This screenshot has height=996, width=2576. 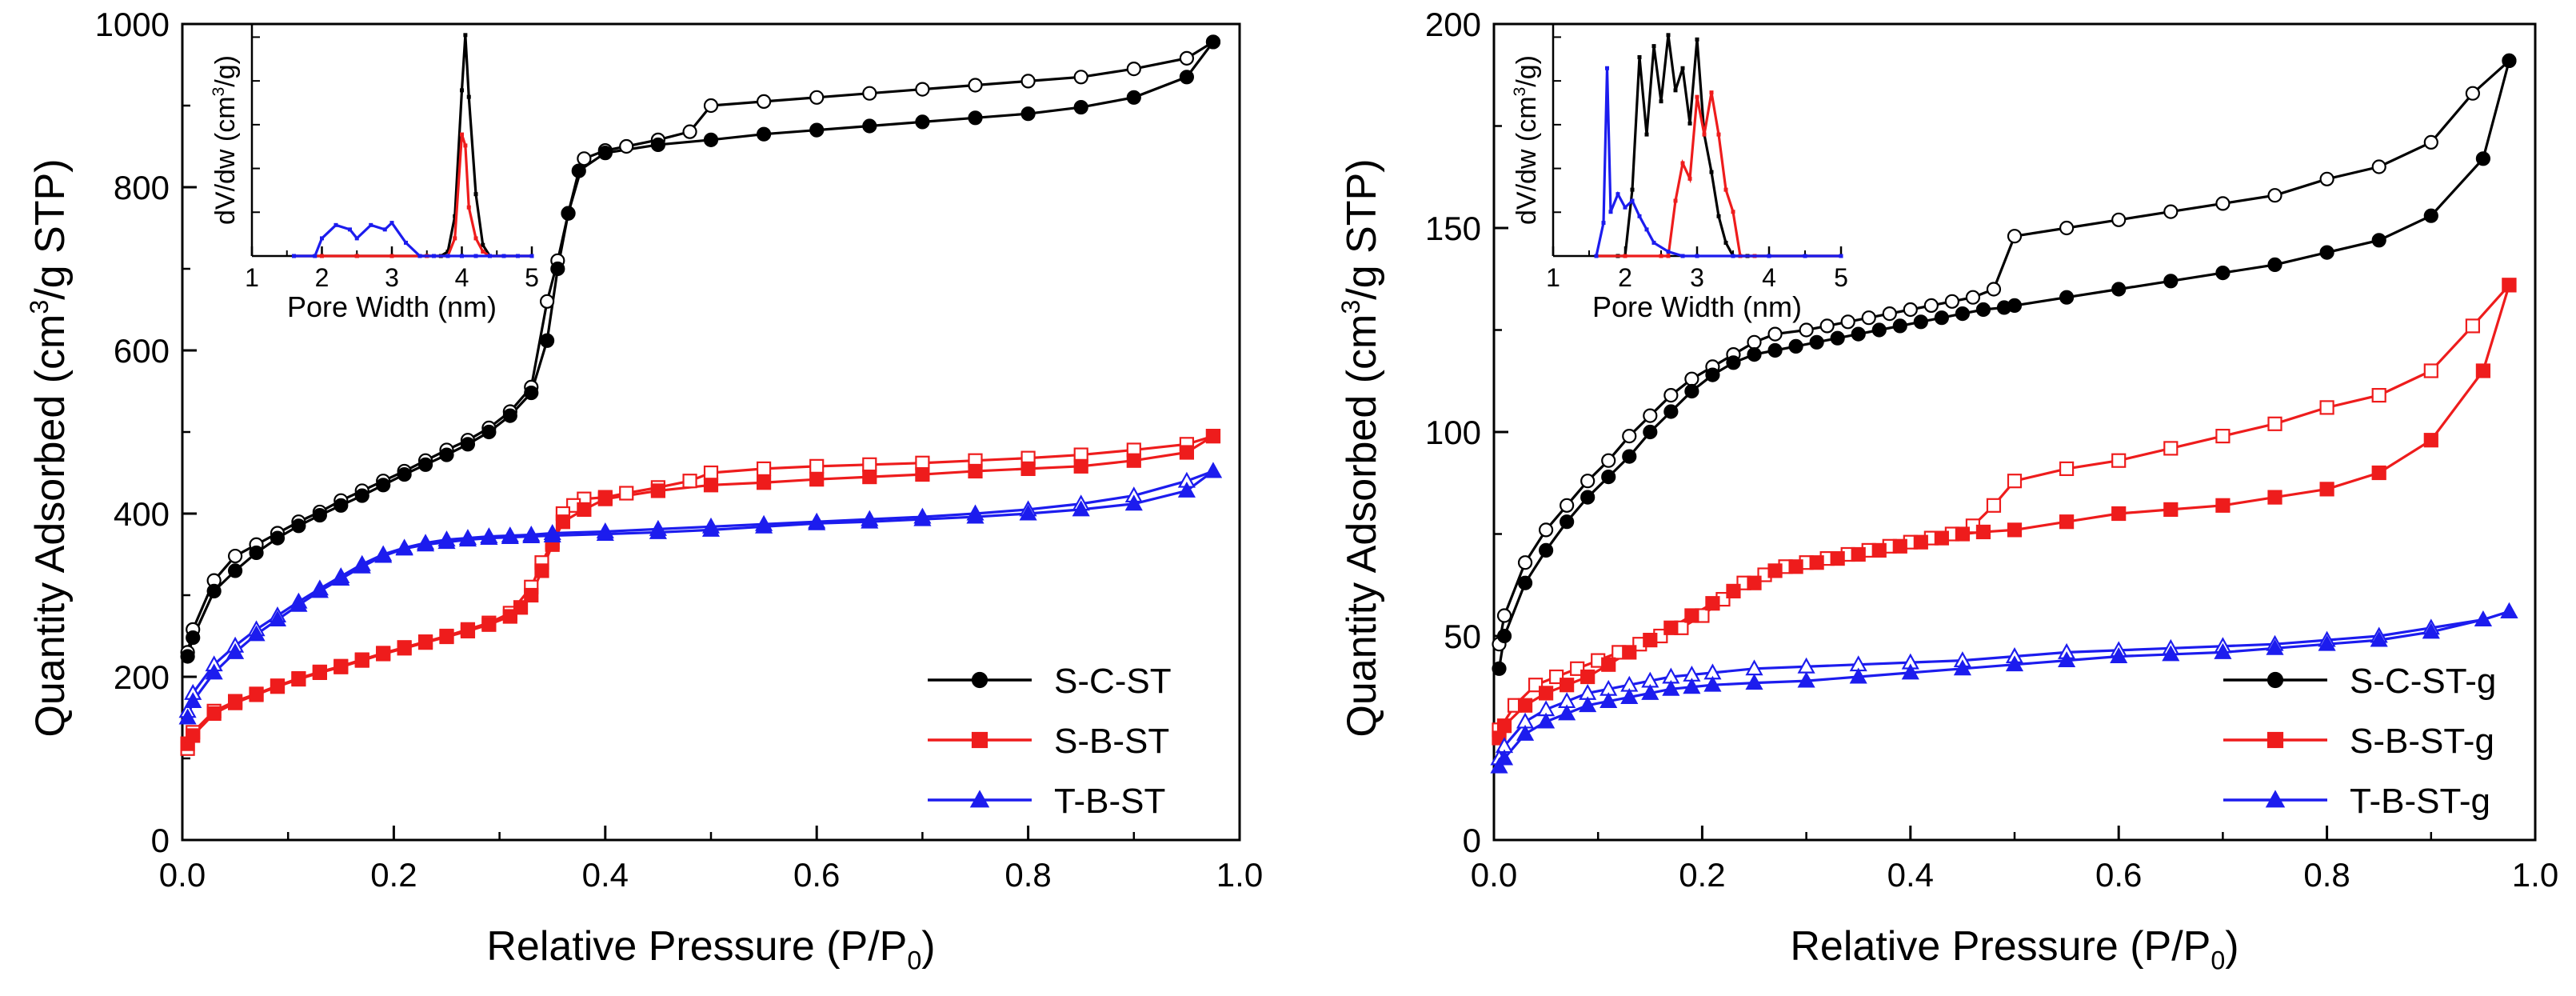 I want to click on legend-label: S-C-ST, so click(x=1113, y=681).